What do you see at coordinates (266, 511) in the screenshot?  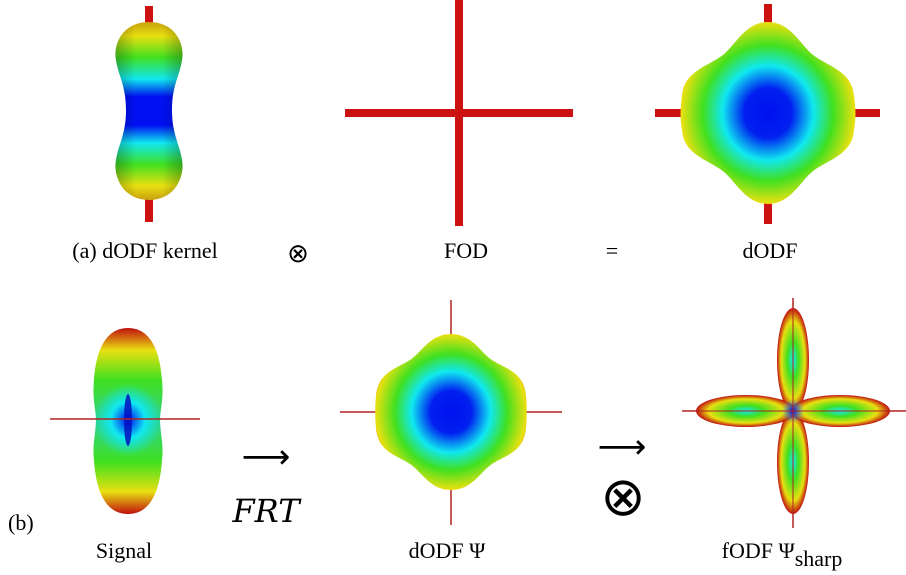 I see `label-frt: FRT` at bounding box center [266, 511].